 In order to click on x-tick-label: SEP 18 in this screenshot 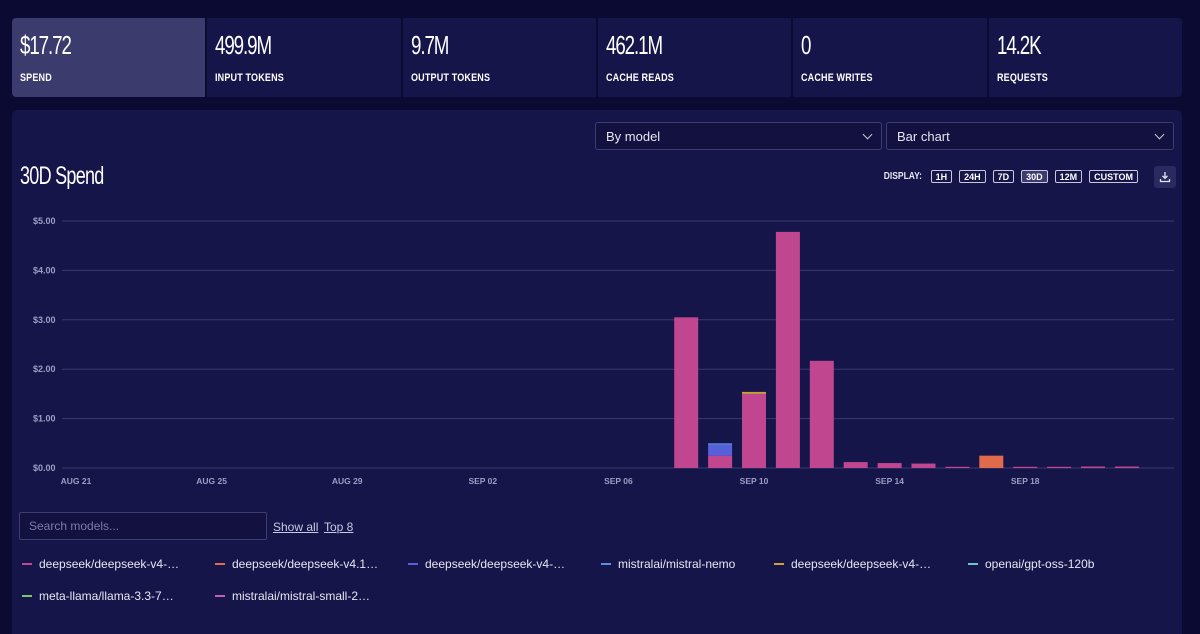, I will do `click(1025, 481)`.